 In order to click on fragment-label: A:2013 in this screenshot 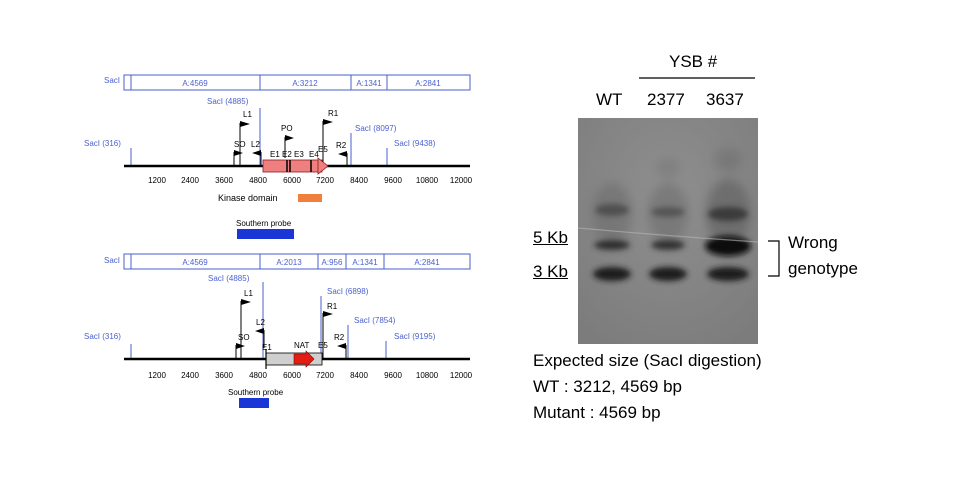, I will do `click(289, 262)`.